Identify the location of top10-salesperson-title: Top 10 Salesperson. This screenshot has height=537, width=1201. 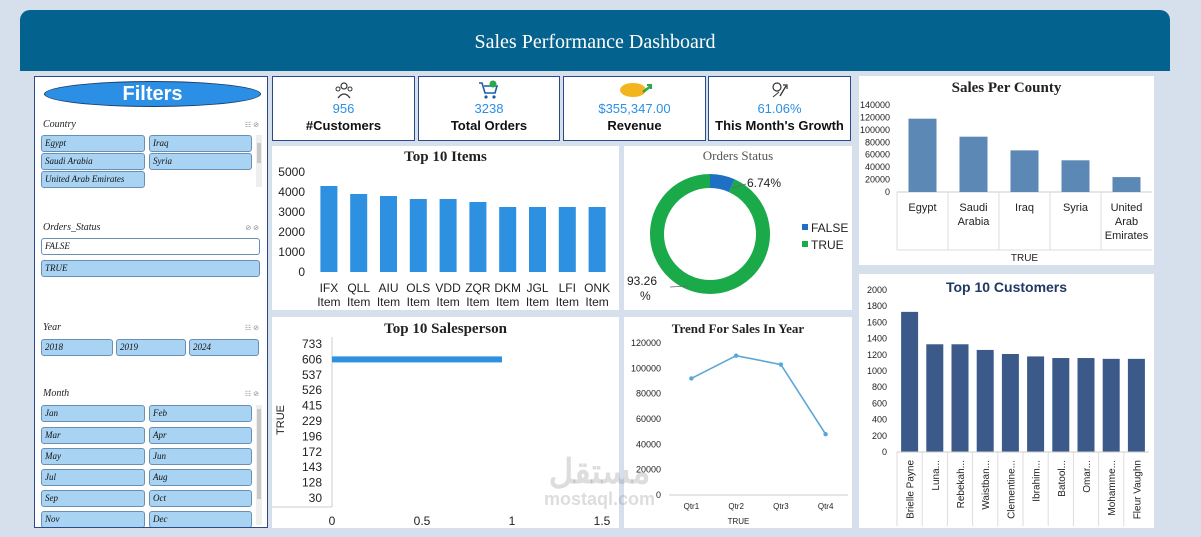
(445, 329).